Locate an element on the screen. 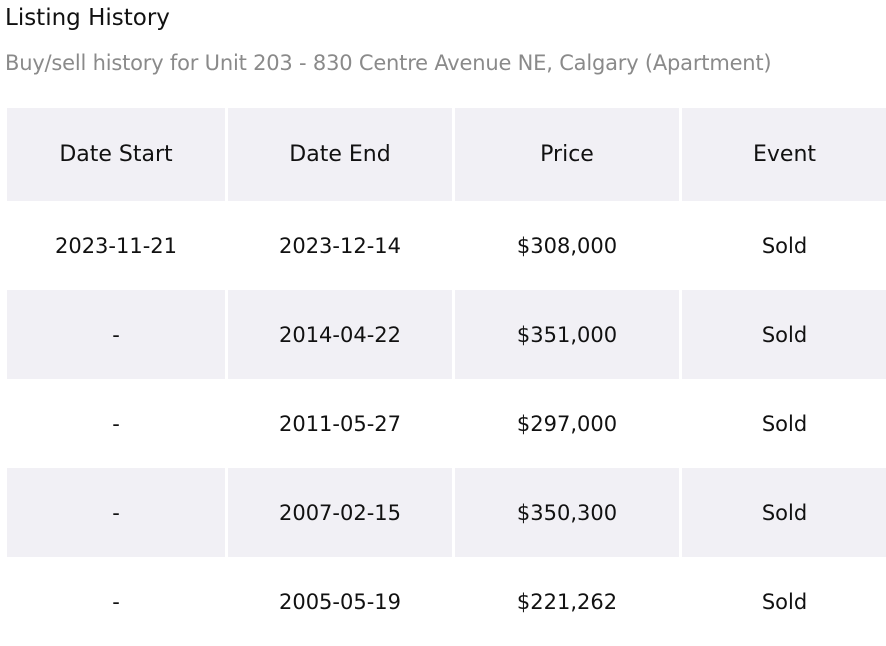 The image size is (886, 646). section-title: Listing History is located at coordinates (87, 18).